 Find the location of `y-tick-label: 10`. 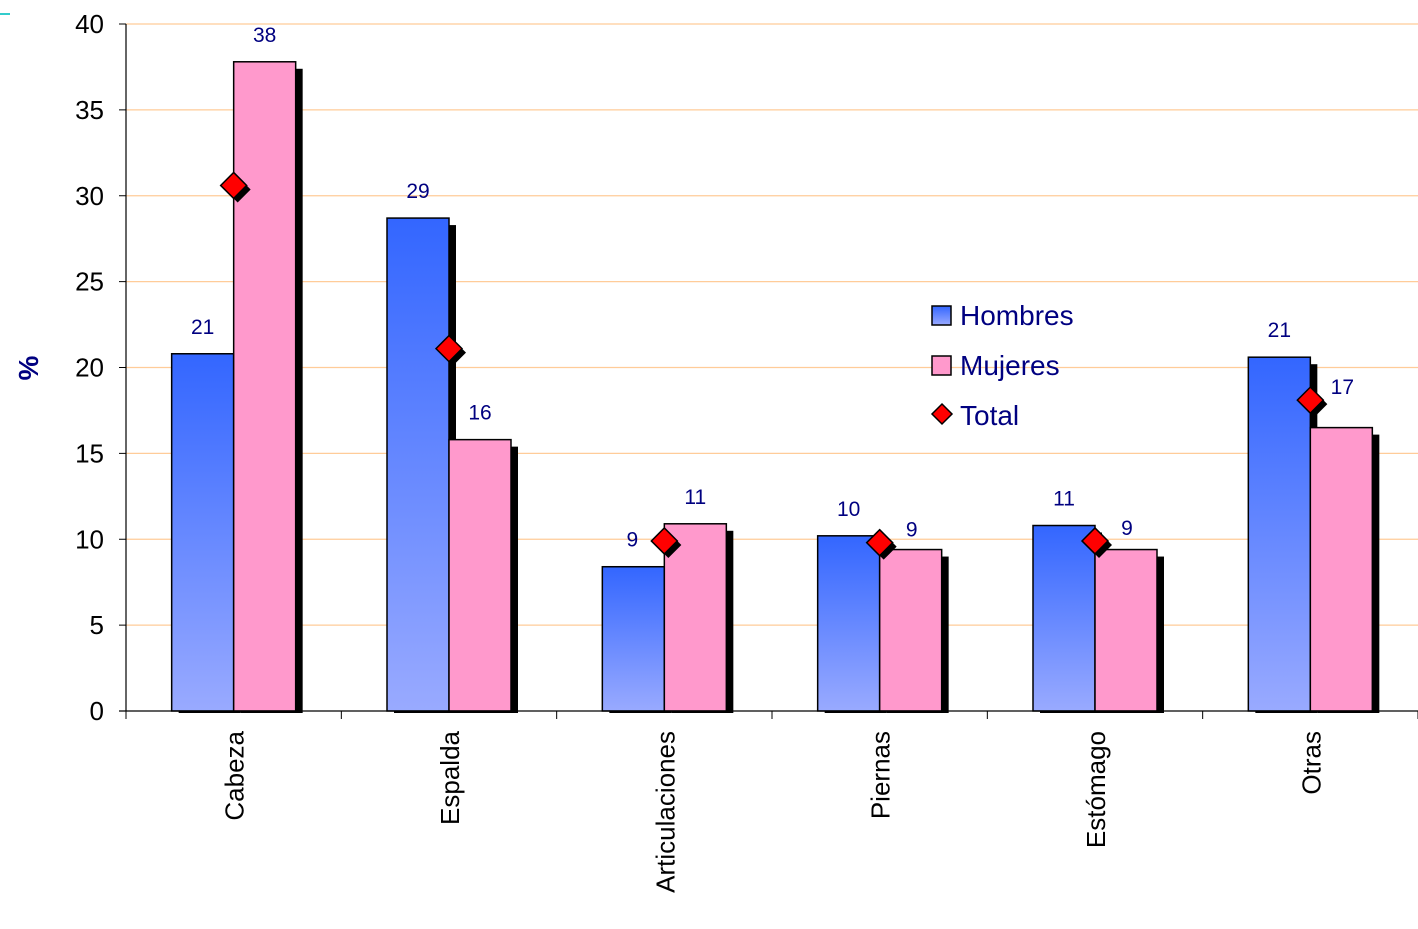

y-tick-label: 10 is located at coordinates (89, 539).